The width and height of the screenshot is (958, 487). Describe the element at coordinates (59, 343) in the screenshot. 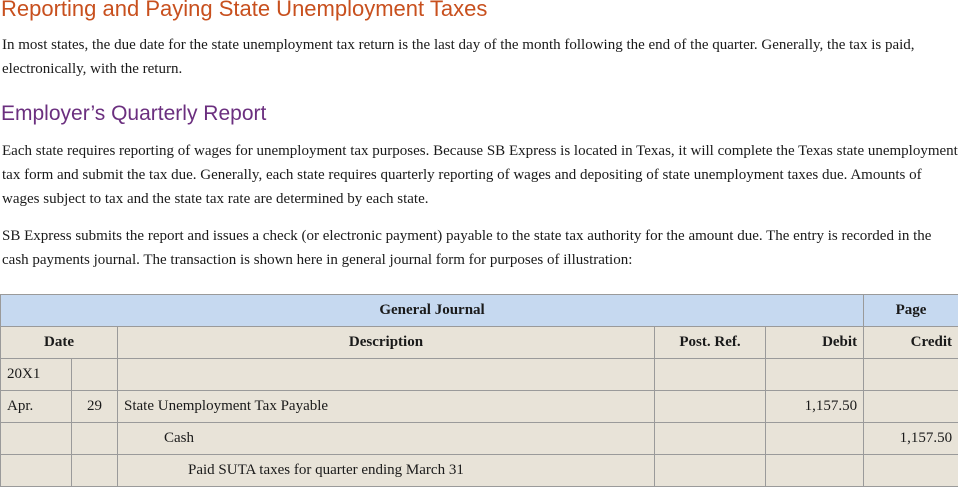

I see `date-header: Date` at that location.